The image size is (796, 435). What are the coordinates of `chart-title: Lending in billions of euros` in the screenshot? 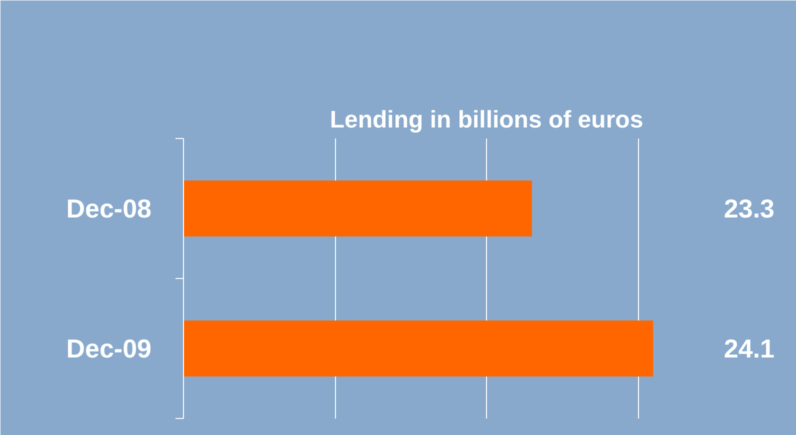 It's located at (487, 120).